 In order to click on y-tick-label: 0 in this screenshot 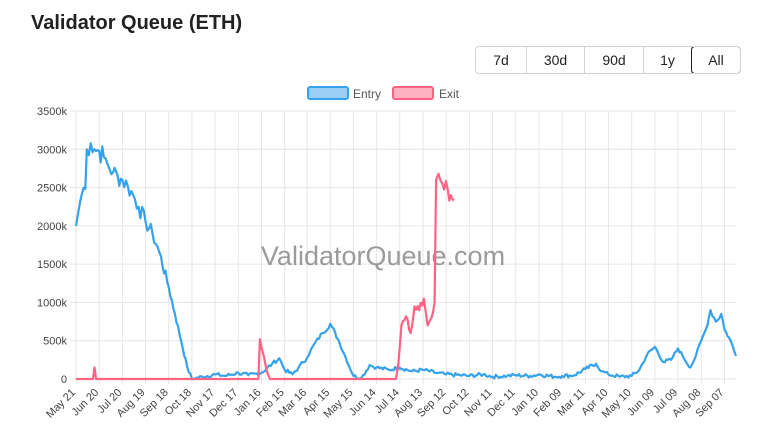, I will do `click(64, 380)`.